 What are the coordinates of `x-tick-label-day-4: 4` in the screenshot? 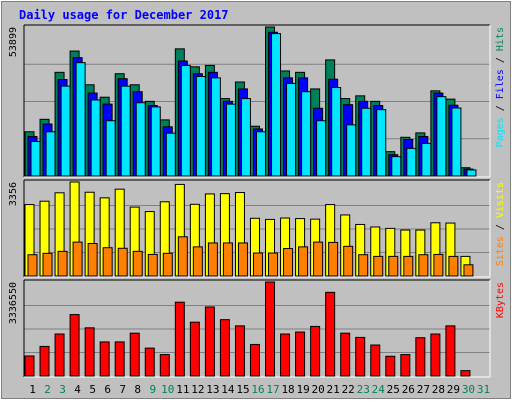 It's located at (77, 389).